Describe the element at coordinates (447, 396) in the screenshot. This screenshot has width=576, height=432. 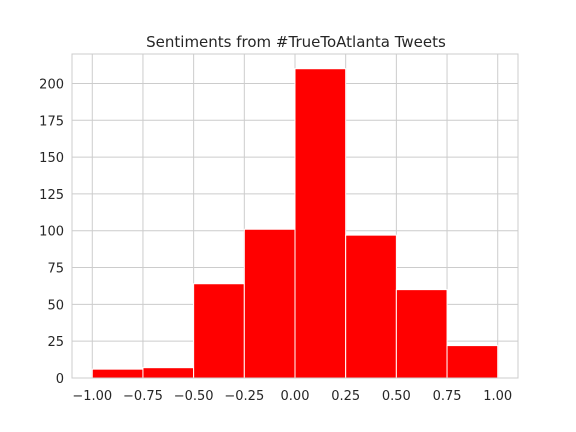
I see `x-tick-label: 0.75` at that location.